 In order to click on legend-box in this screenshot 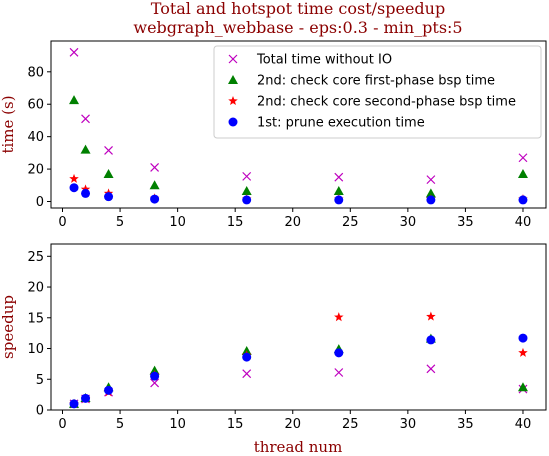, I will do `click(377, 92)`.